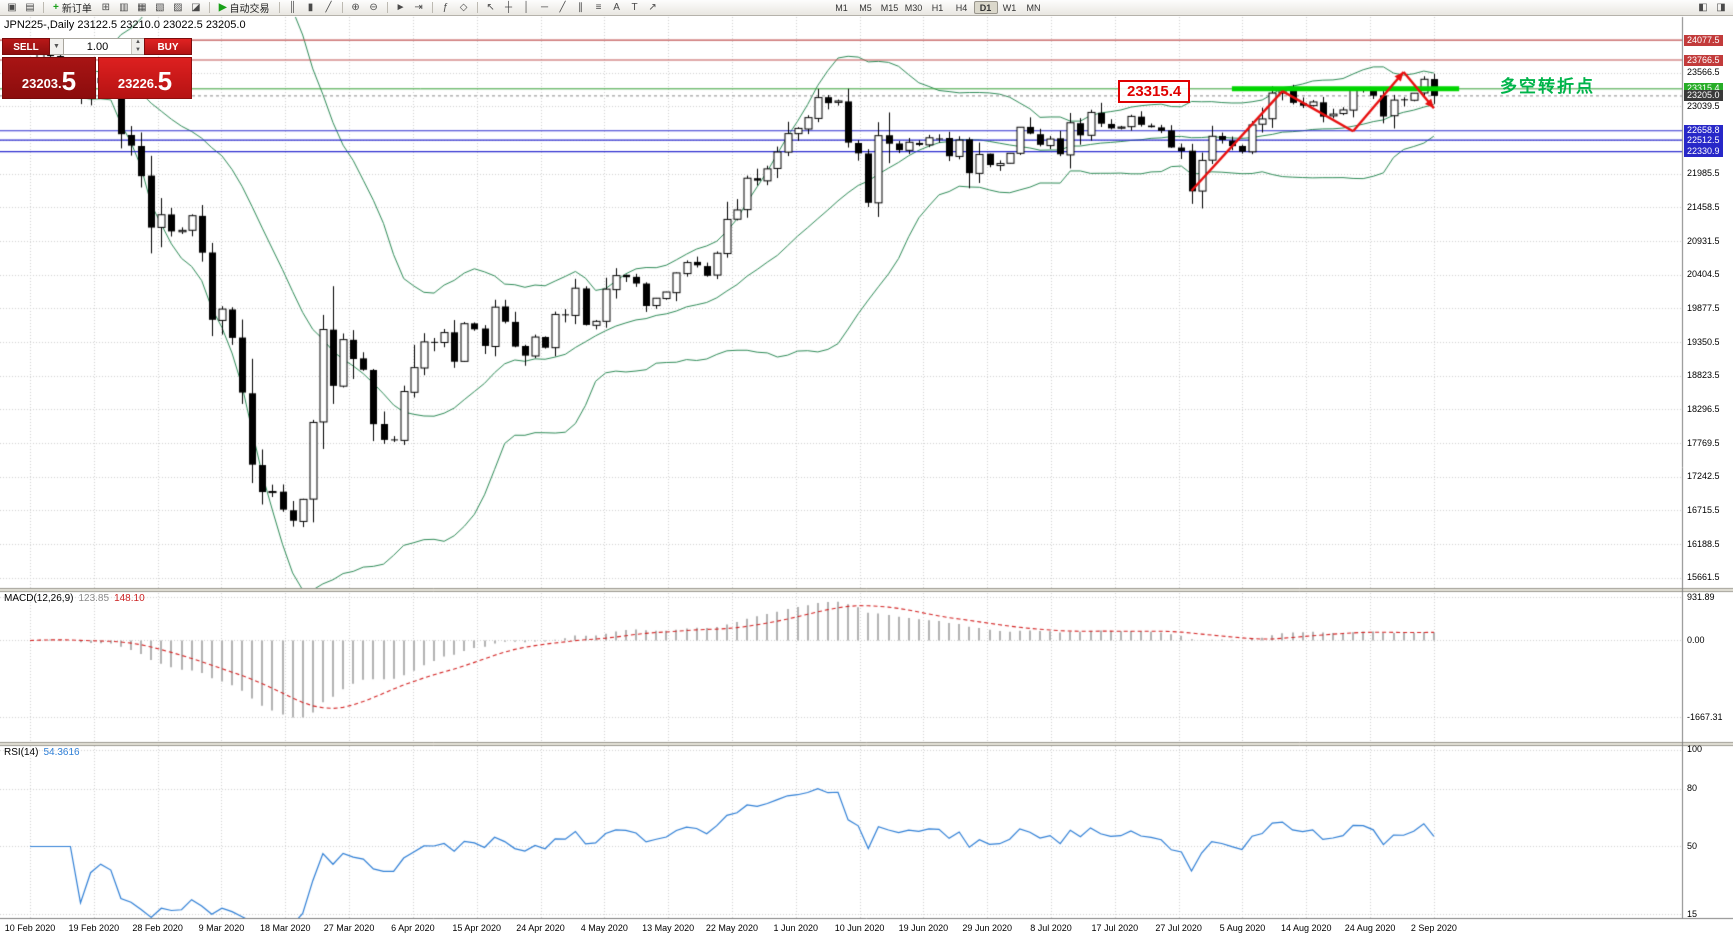  What do you see at coordinates (400, 7) in the screenshot?
I see `auto-scroll-icon: ►` at bounding box center [400, 7].